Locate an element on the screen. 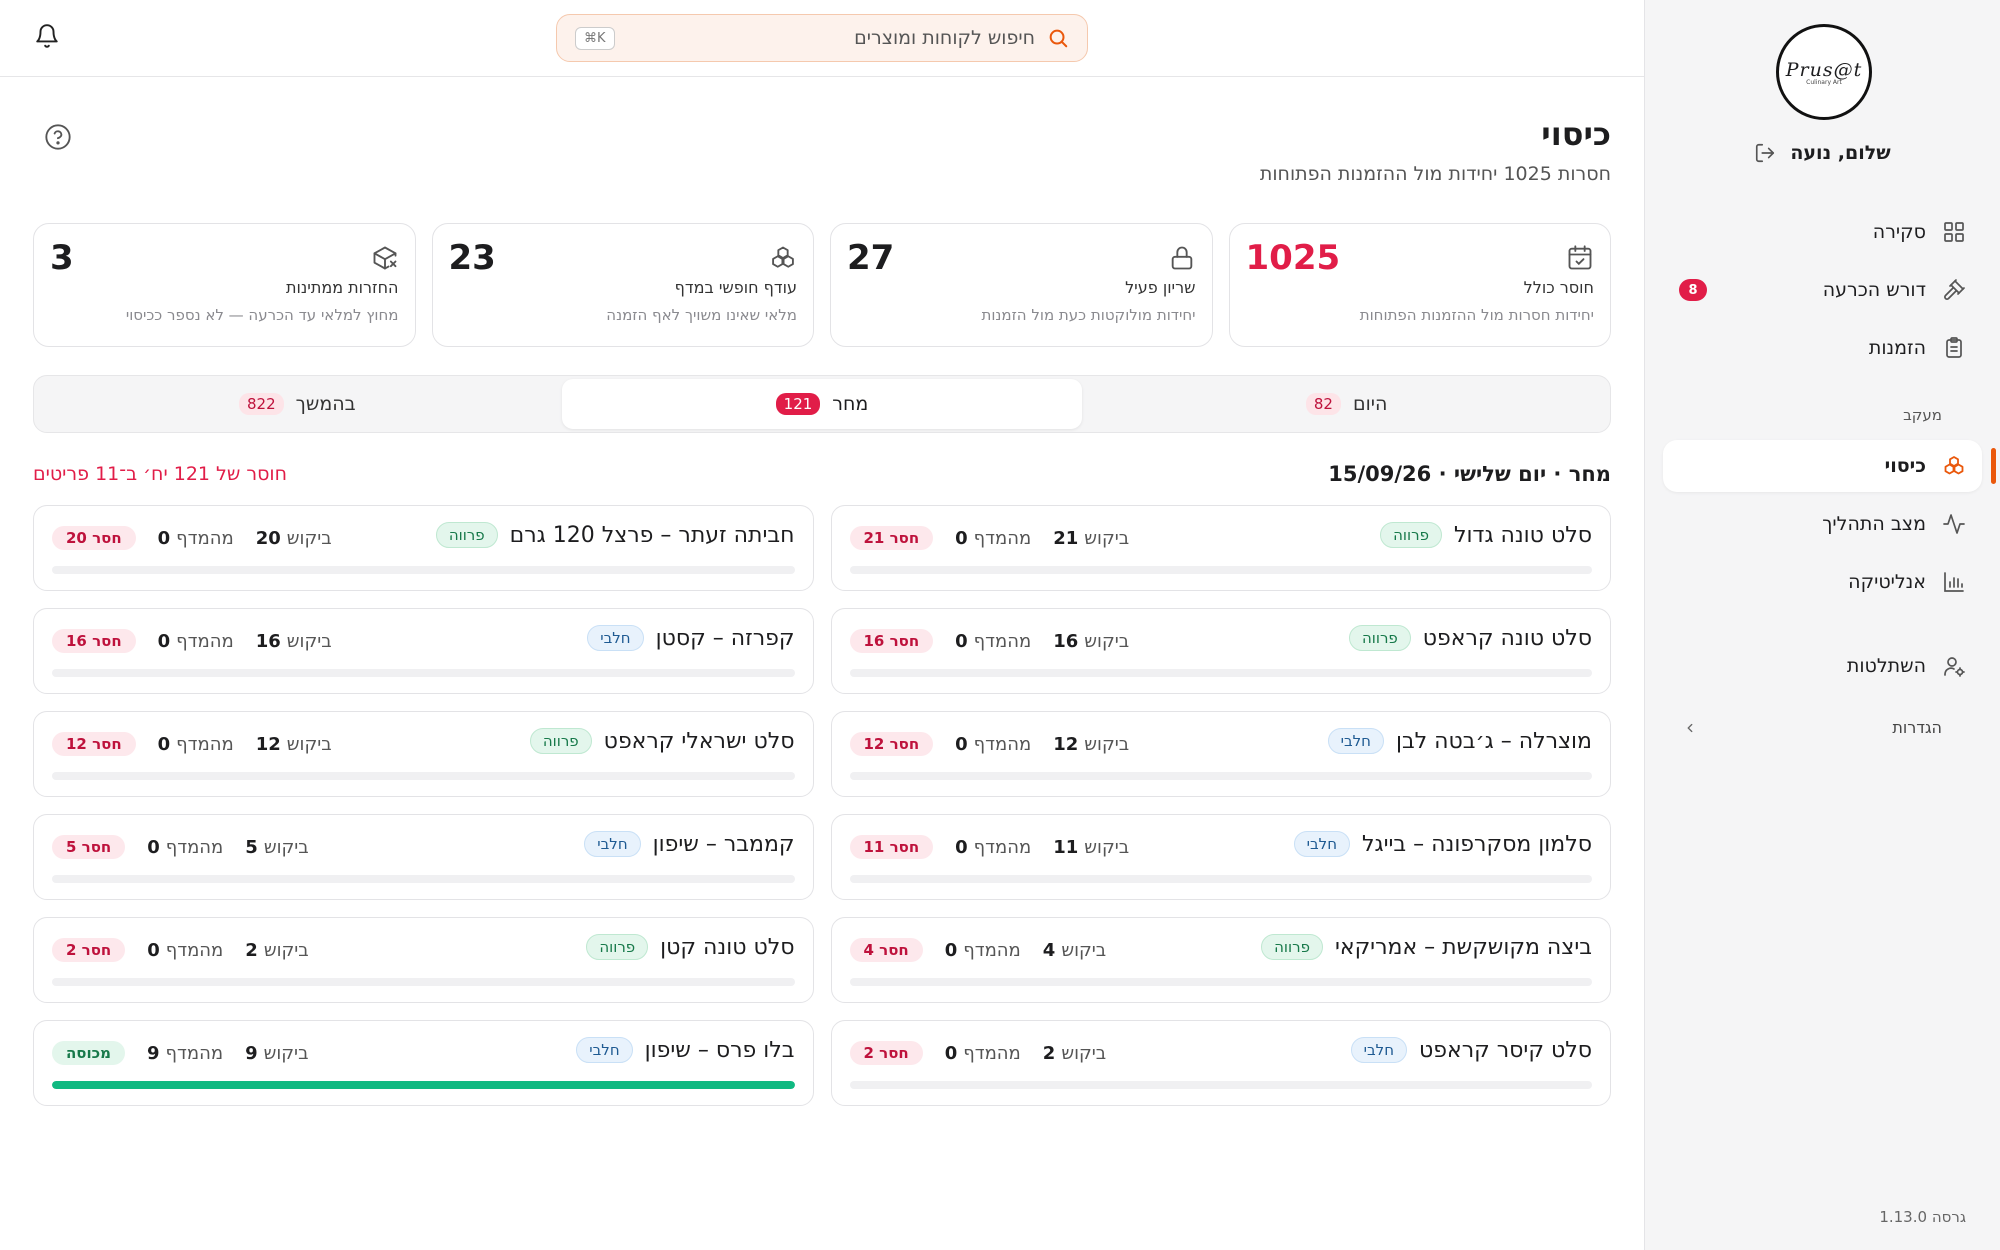 Image resolution: width=2000 pixels, height=1250 pixels. item-status-badge: חסר 20 is located at coordinates (94, 538).